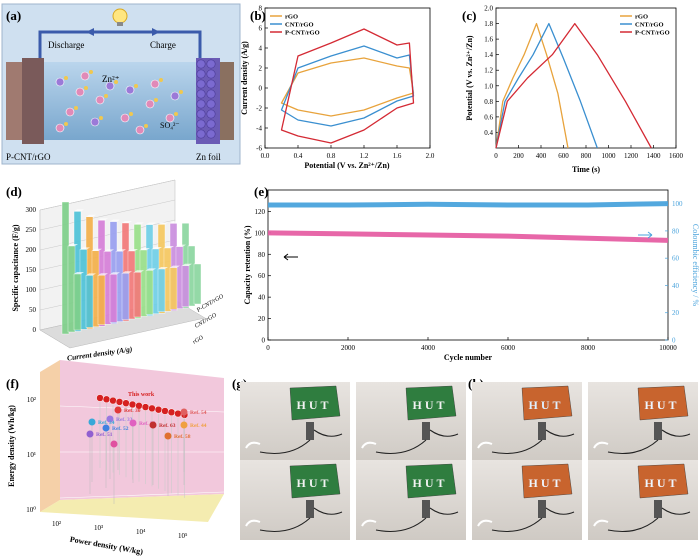  I want to click on y-tick-label: -6, so click(259, 149).